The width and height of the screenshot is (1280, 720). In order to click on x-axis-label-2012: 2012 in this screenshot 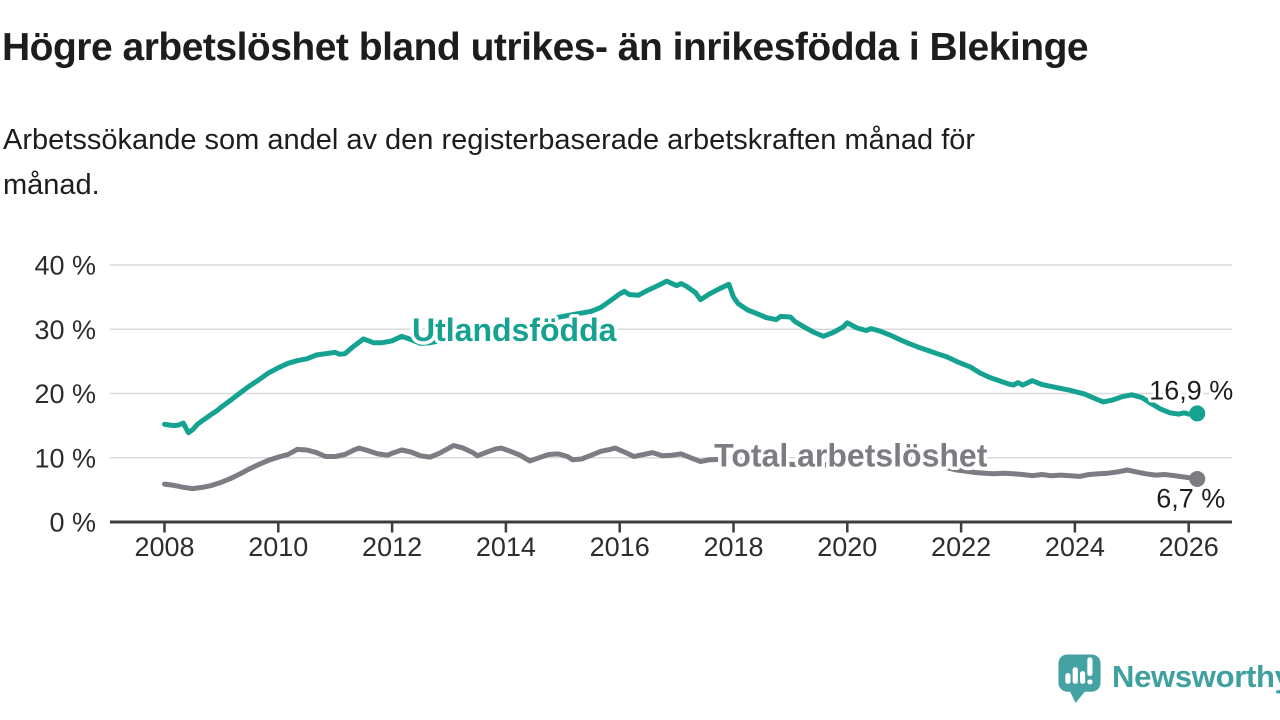, I will do `click(392, 547)`.